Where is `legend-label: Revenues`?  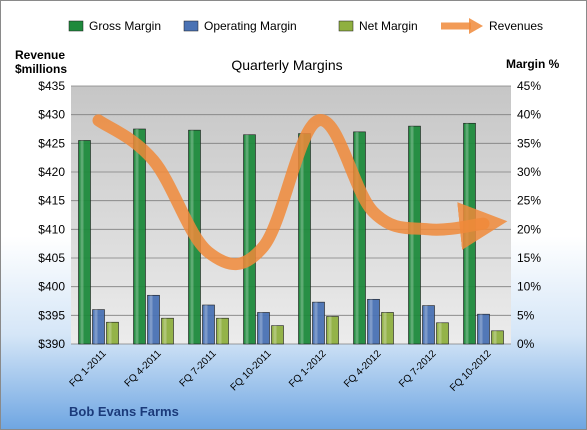
legend-label: Revenues is located at coordinates (516, 26).